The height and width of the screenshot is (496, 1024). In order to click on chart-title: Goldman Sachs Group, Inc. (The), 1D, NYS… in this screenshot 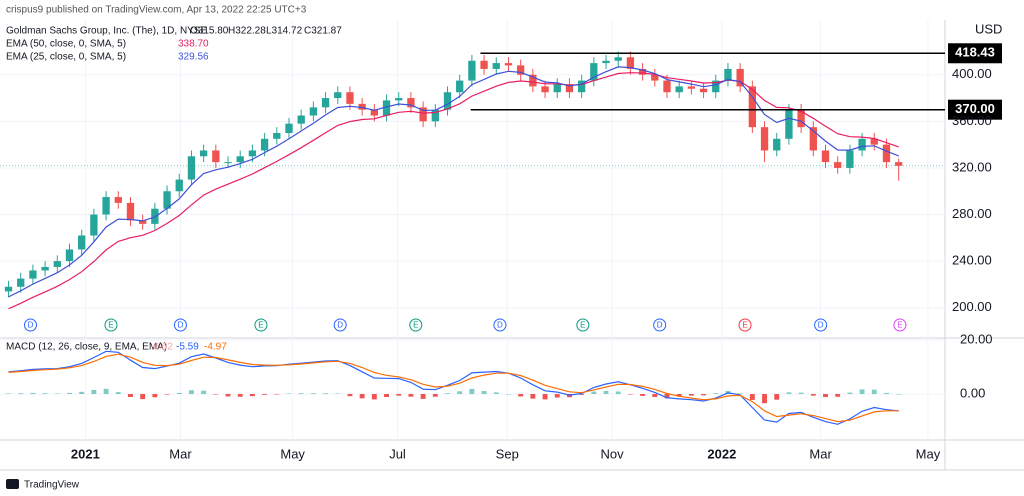, I will do `click(107, 31)`.